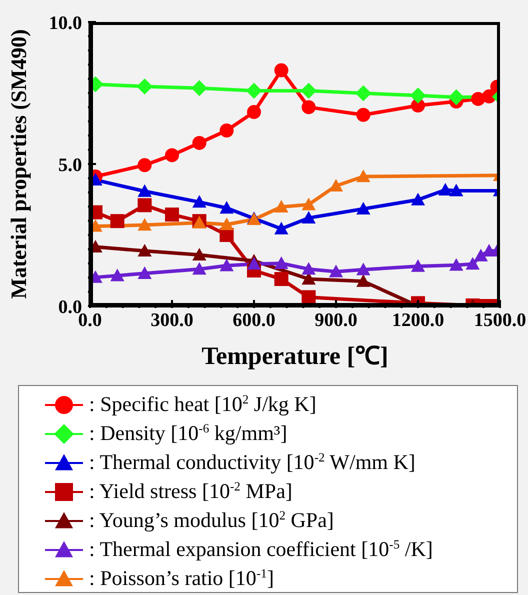 The width and height of the screenshot is (528, 595). I want to click on x-tick-label: 300.0, so click(172, 320).